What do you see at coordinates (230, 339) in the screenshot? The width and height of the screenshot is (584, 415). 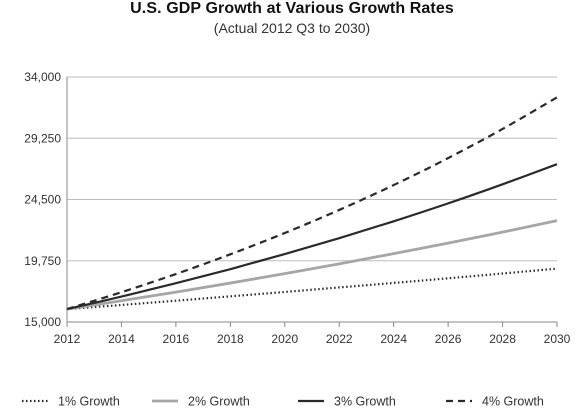 I see `x-tick-label: 2018` at bounding box center [230, 339].